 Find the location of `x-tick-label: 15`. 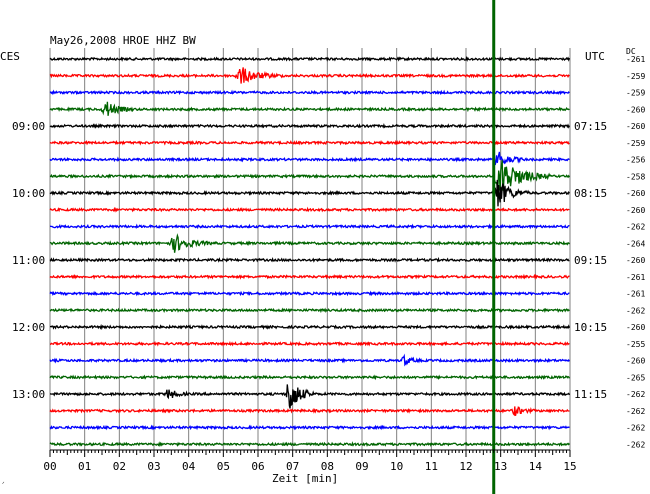

x-tick-label: 15 is located at coordinates (569, 466).